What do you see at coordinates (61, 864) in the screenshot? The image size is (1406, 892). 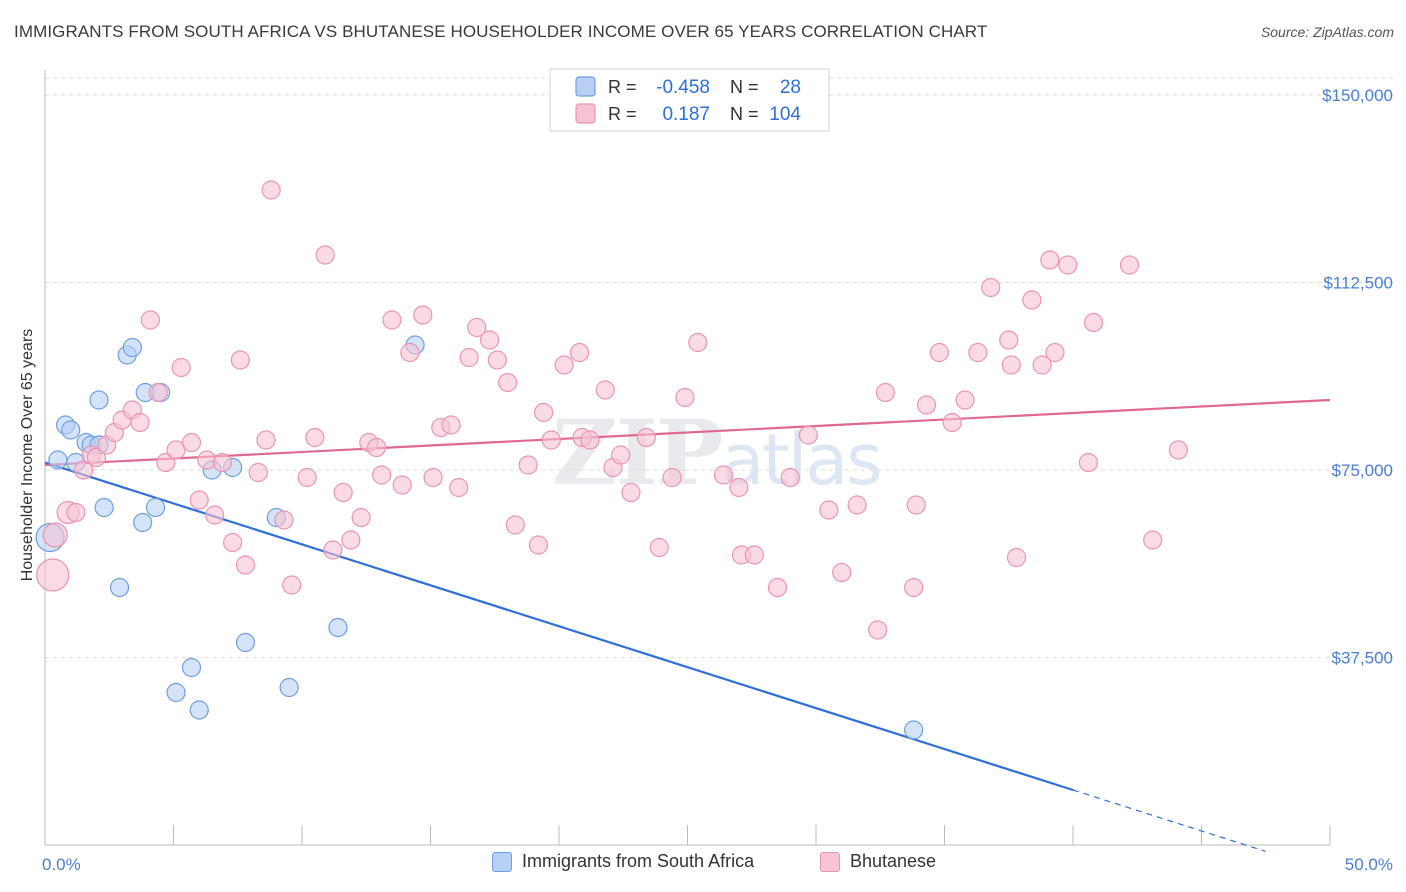 I see `x-tick-label: 0.0%` at bounding box center [61, 864].